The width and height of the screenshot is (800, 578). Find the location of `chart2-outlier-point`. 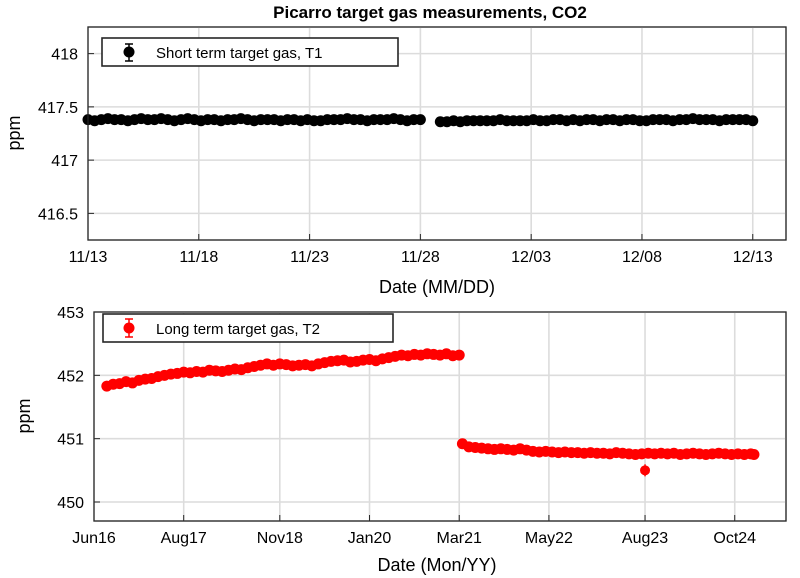

chart2-outlier-point is located at coordinates (645, 470).